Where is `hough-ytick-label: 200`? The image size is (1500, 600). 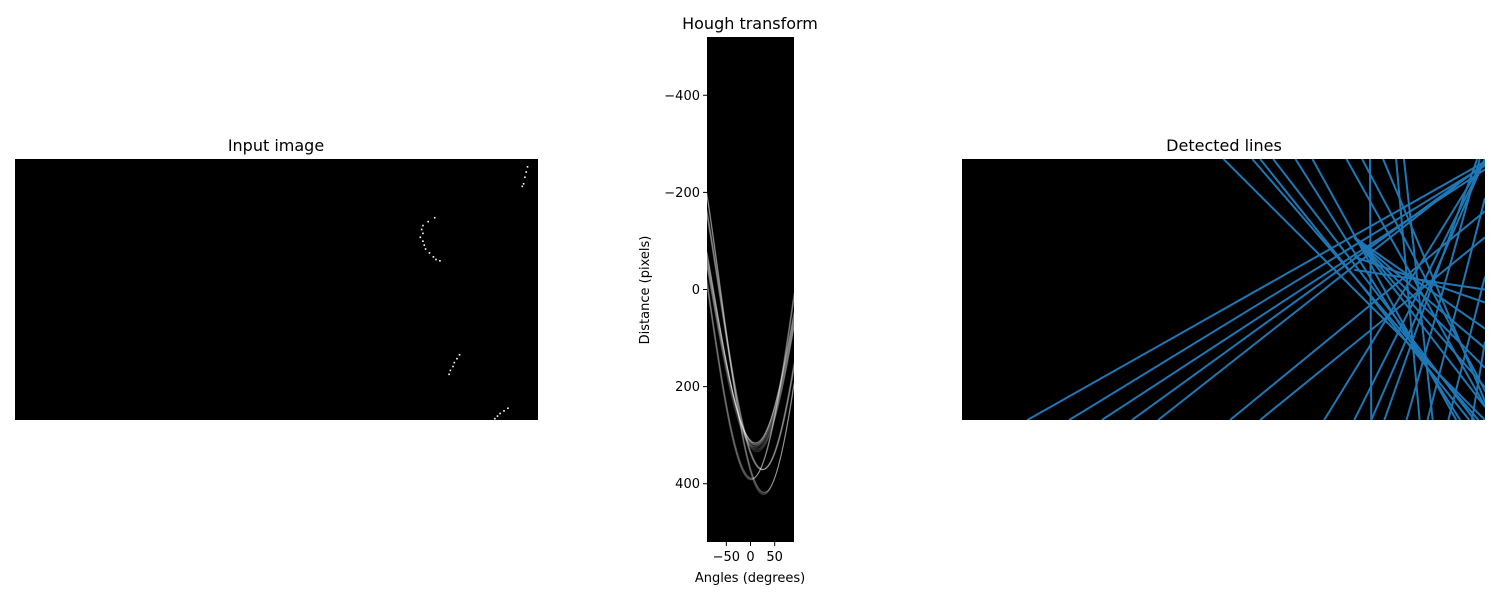
hough-ytick-label: 200 is located at coordinates (687, 387).